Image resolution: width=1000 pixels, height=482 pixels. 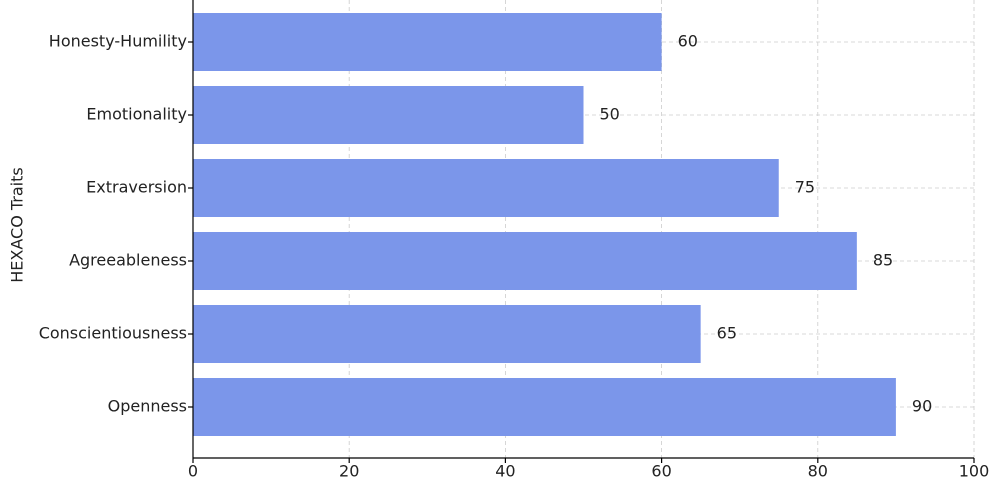 I want to click on x-tick-label: 80, so click(x=818, y=471).